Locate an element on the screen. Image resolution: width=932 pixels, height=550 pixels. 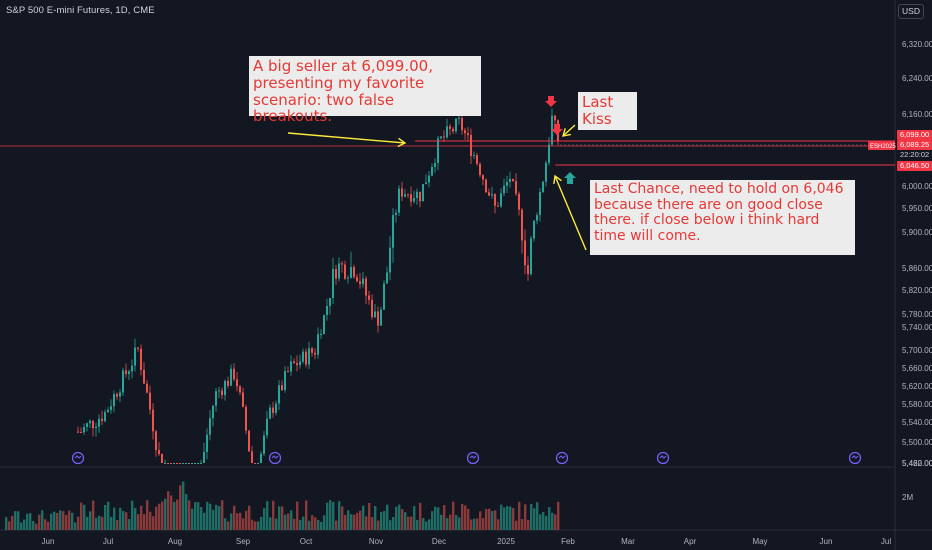
currency-button: USD is located at coordinates (911, 11).